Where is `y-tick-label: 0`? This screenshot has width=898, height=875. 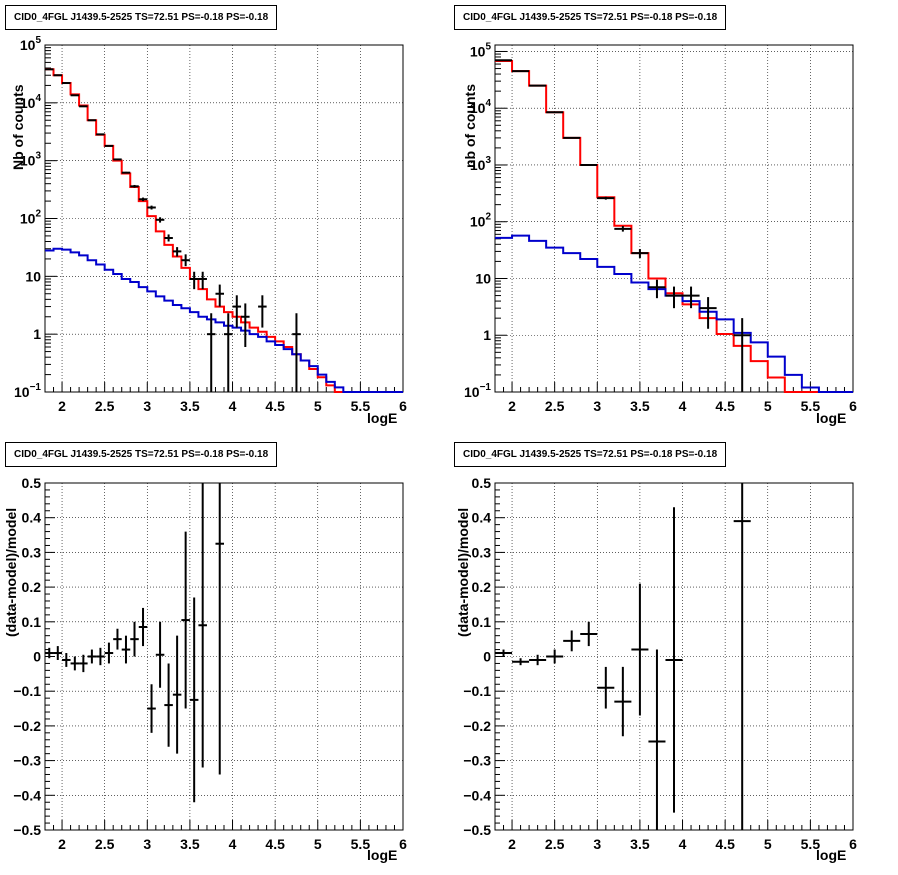 y-tick-label: 0 is located at coordinates (37, 657).